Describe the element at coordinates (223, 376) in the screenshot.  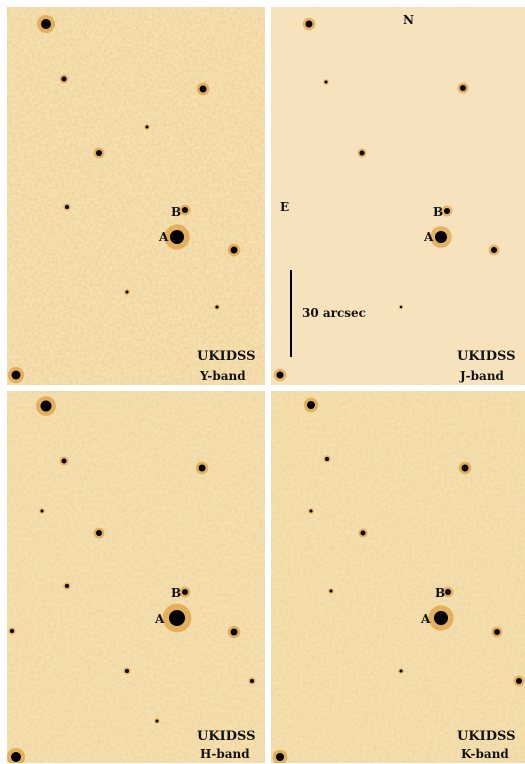
I see `band-label: Y-band` at that location.